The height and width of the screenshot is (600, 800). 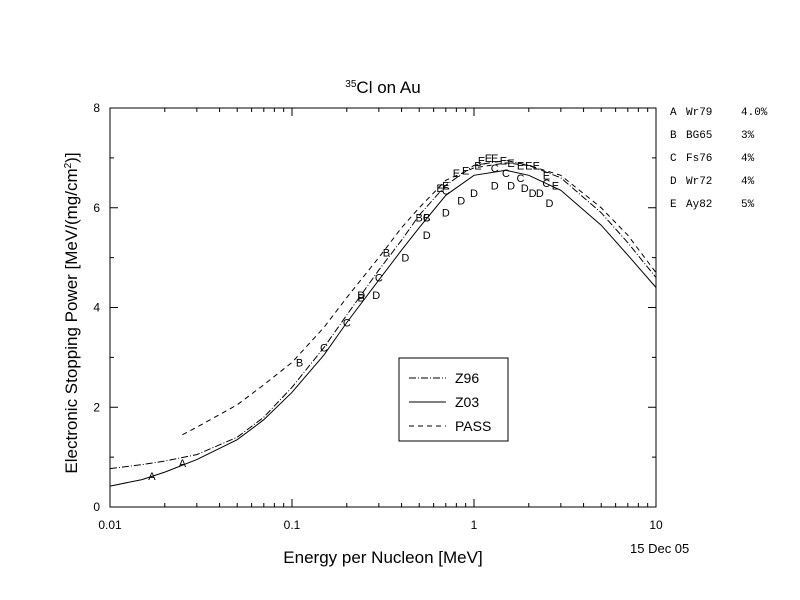 What do you see at coordinates (656, 525) in the screenshot?
I see `x-tick-label: 10` at bounding box center [656, 525].